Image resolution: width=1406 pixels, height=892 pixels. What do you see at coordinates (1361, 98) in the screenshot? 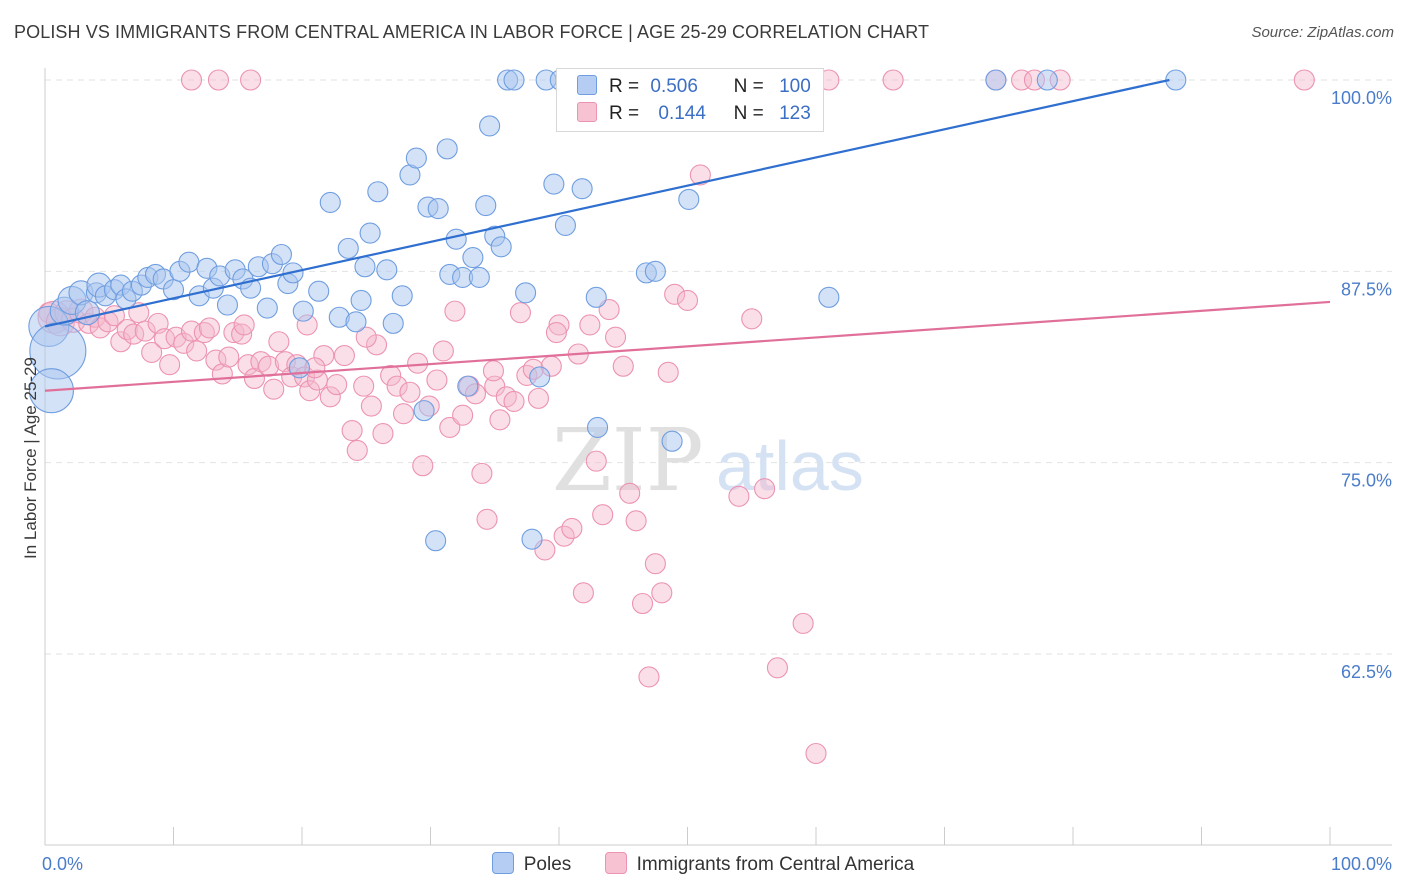
I see `y-tick-label: 100.0%` at bounding box center [1361, 98].